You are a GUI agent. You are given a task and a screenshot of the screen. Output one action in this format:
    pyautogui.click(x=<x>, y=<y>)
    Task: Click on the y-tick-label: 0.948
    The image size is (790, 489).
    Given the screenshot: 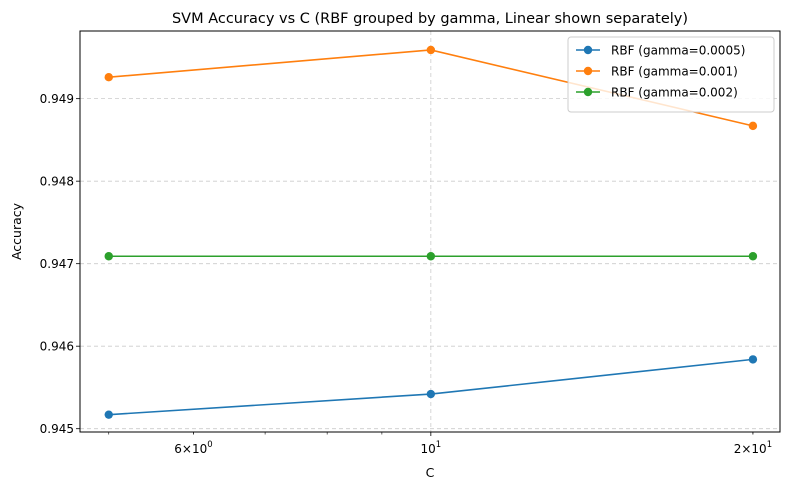 What is the action you would take?
    pyautogui.click(x=57, y=182)
    